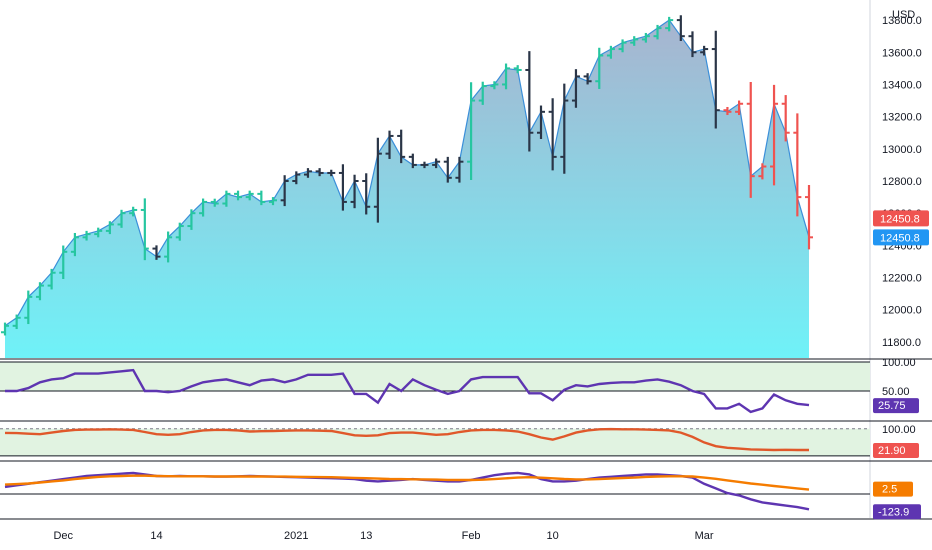 The width and height of the screenshot is (932, 550). Describe the element at coordinates (366, 536) in the screenshot. I see `time-axis-label: 13` at that location.